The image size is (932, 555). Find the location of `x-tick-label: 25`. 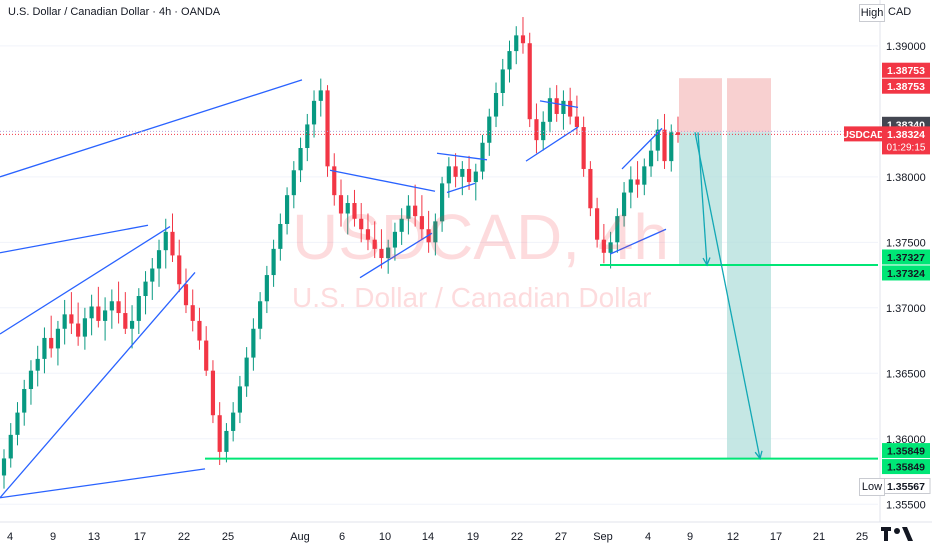

x-tick-label: 25 is located at coordinates (228, 537).